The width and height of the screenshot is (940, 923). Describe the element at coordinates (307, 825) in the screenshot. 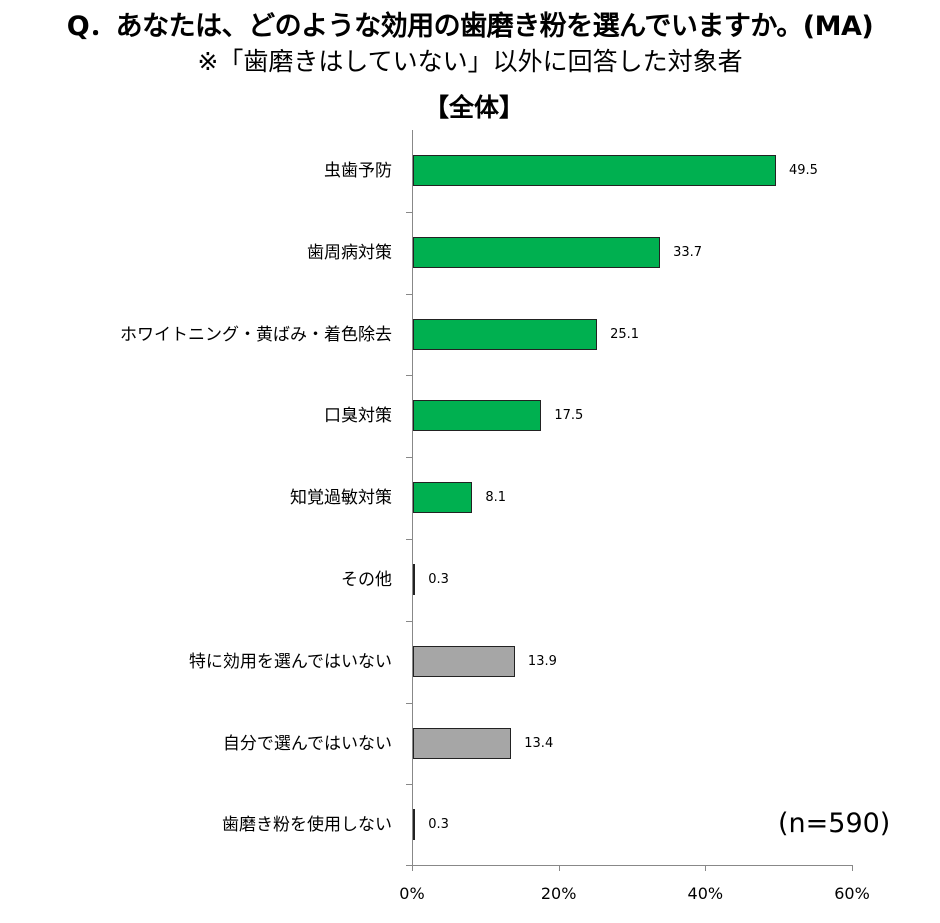

I see `category-label: 歯磨き粉を使用しない` at that location.